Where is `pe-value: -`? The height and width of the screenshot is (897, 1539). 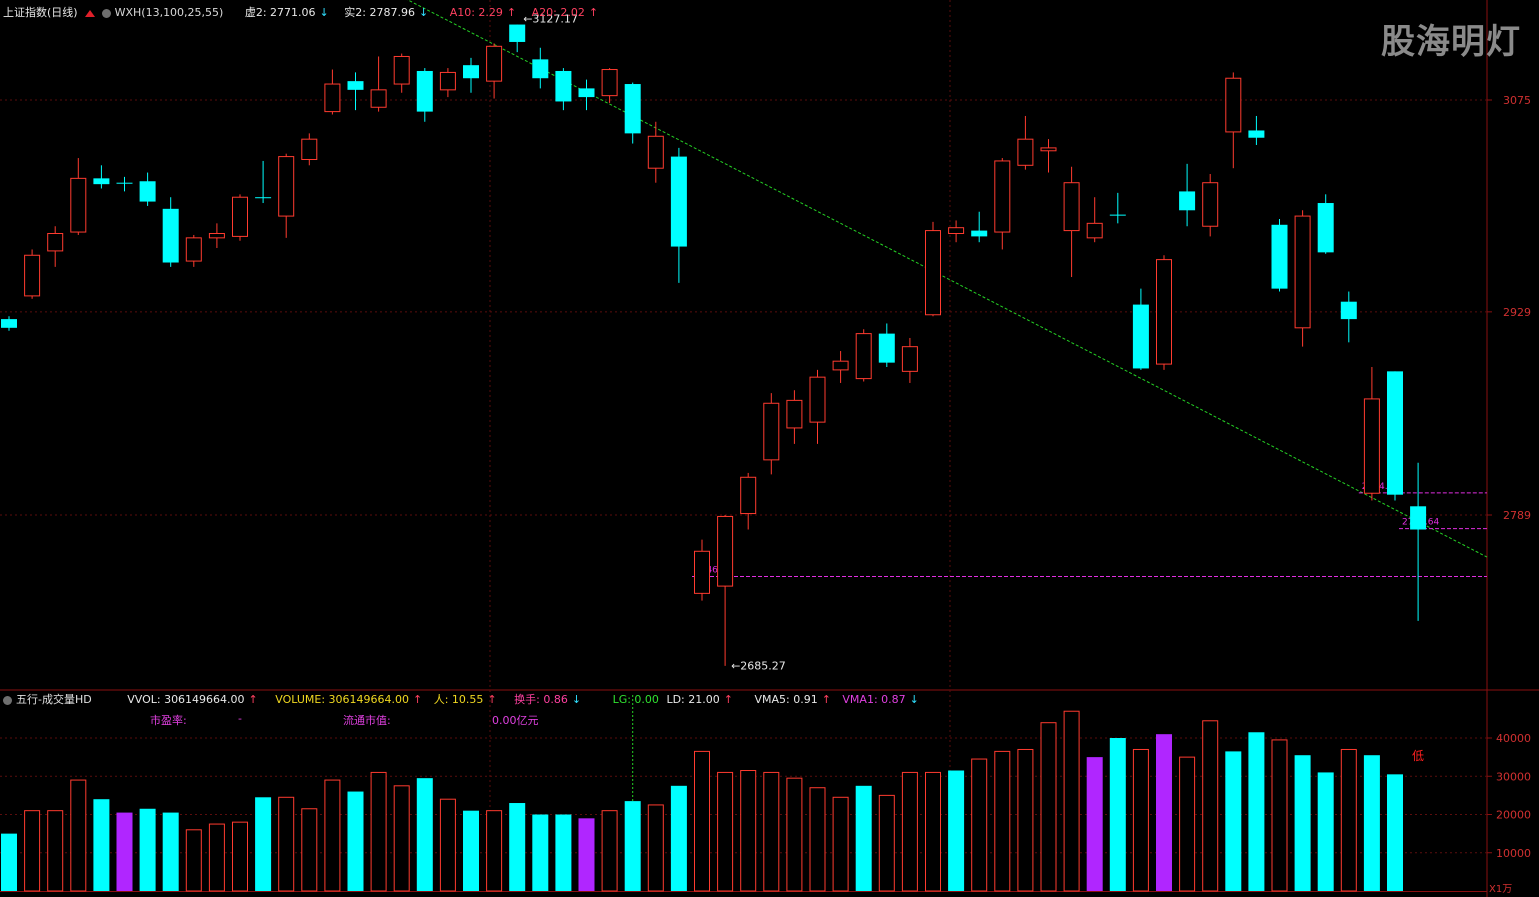 pe-value: - is located at coordinates (240, 718).